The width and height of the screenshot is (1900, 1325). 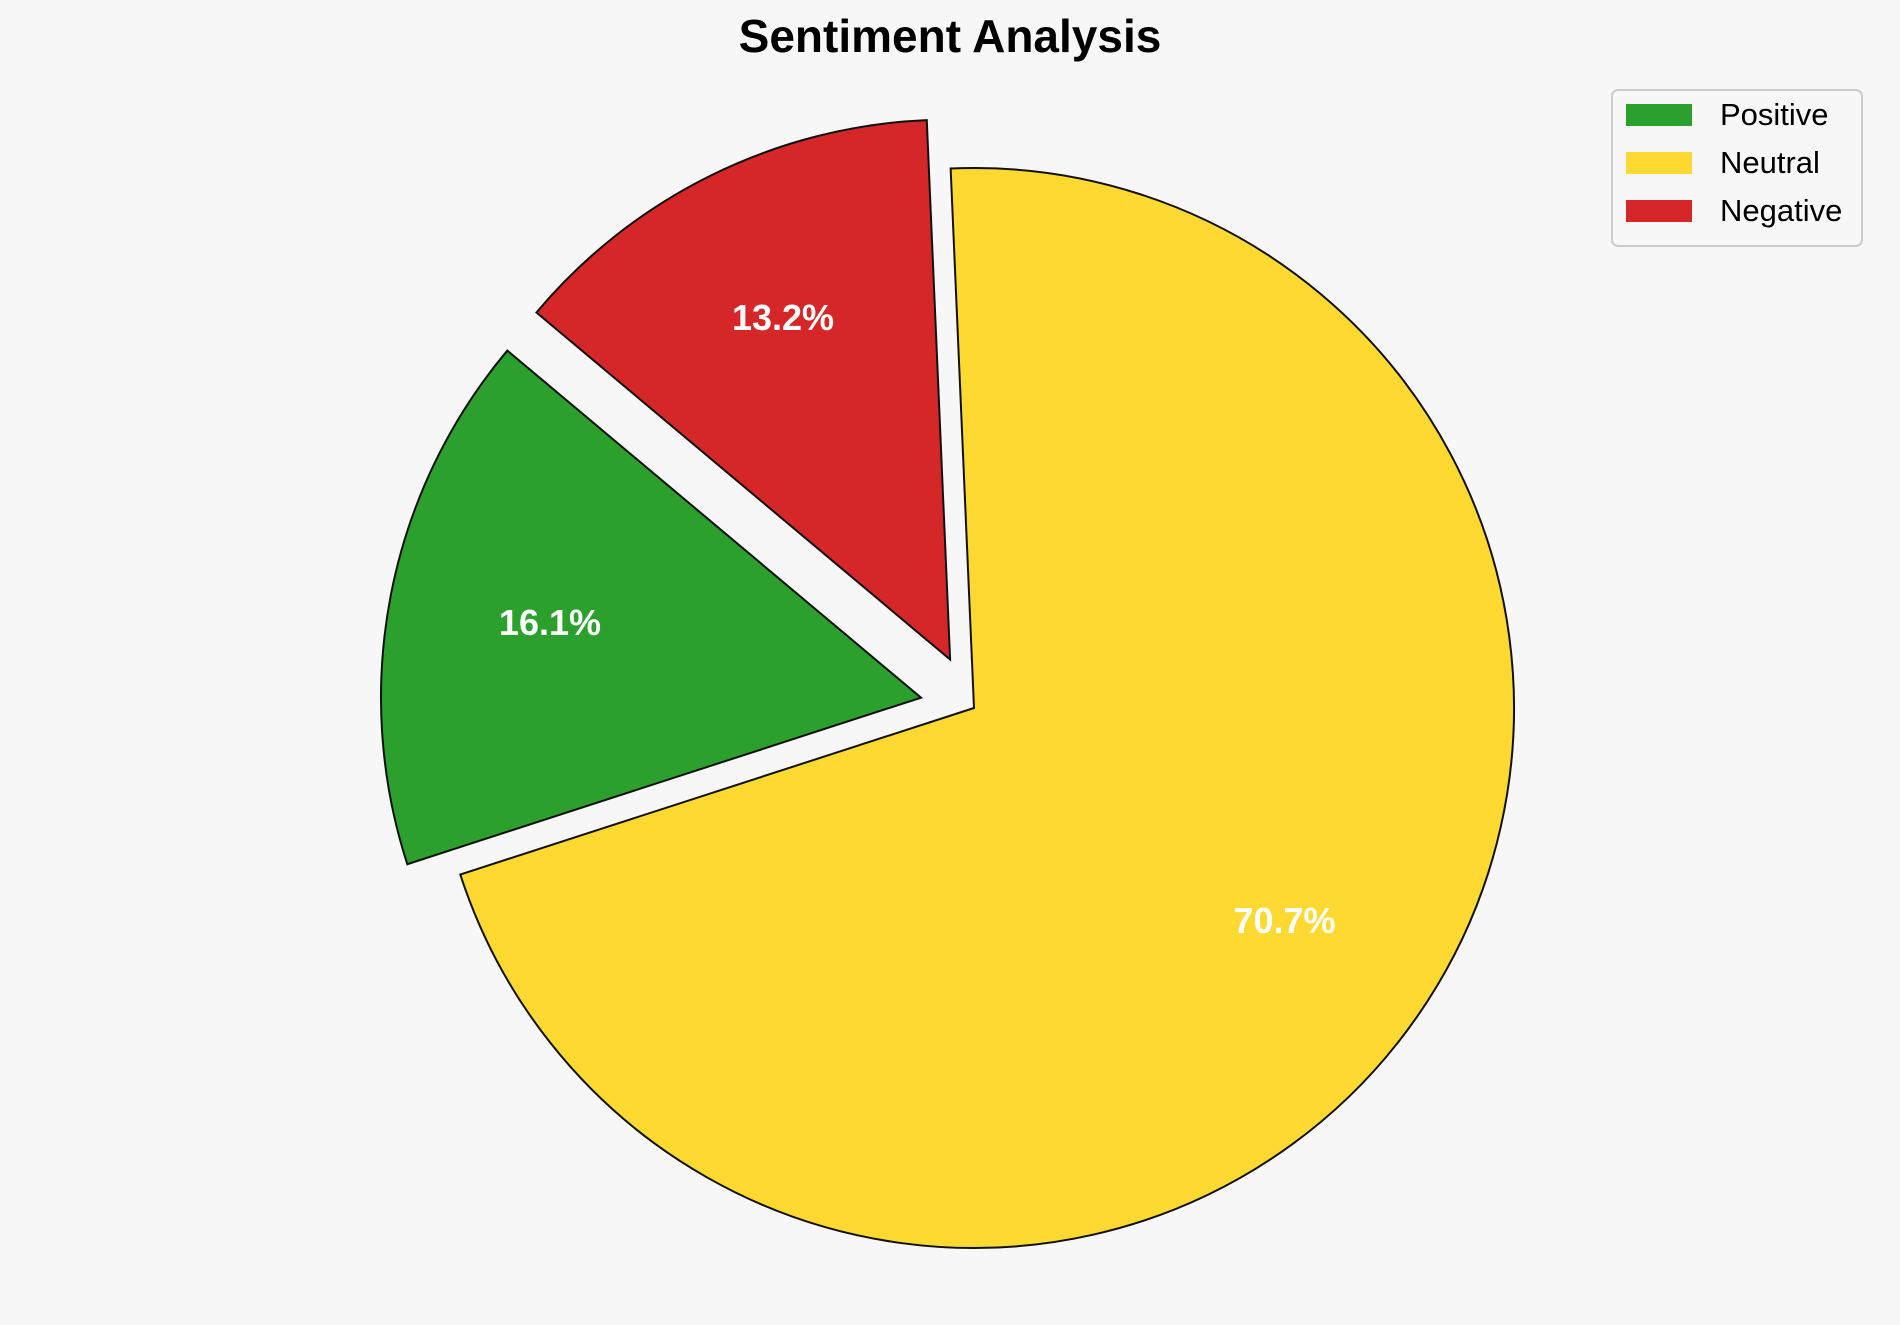 I want to click on chart-title: Sentiment Analysis, so click(x=950, y=36).